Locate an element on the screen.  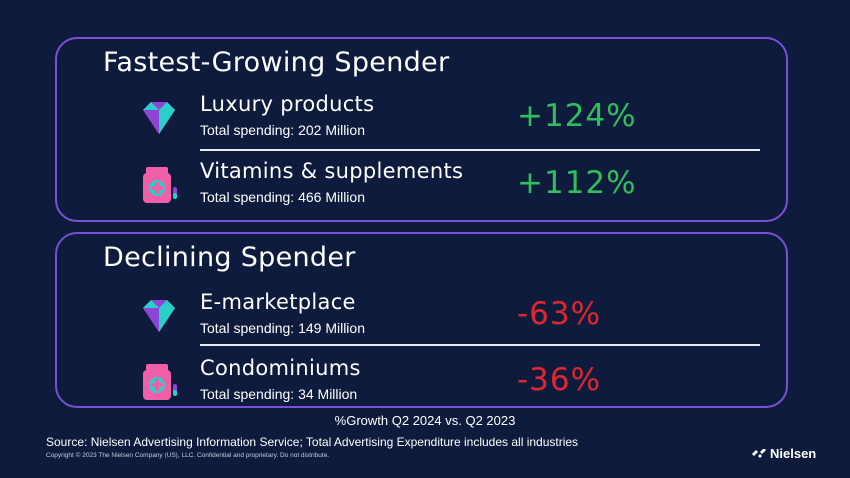
item-total-spending: Total spending: 202 Million is located at coordinates (282, 130).